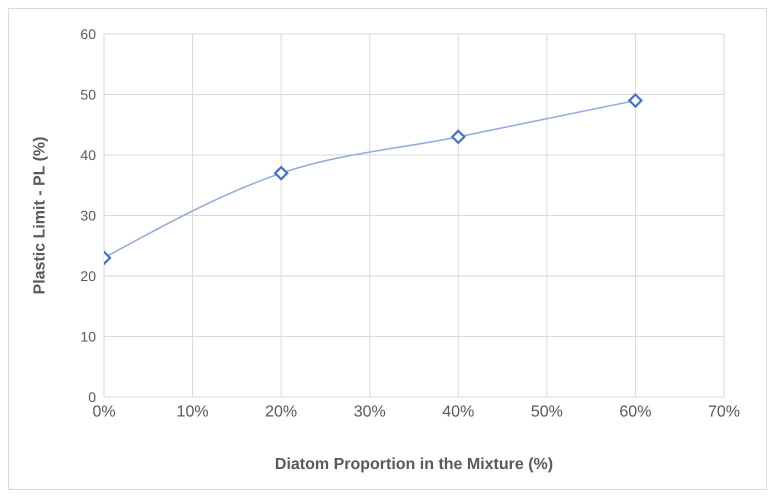 The height and width of the screenshot is (497, 775). Describe the element at coordinates (281, 411) in the screenshot. I see `x-tick-label: 20%` at that location.